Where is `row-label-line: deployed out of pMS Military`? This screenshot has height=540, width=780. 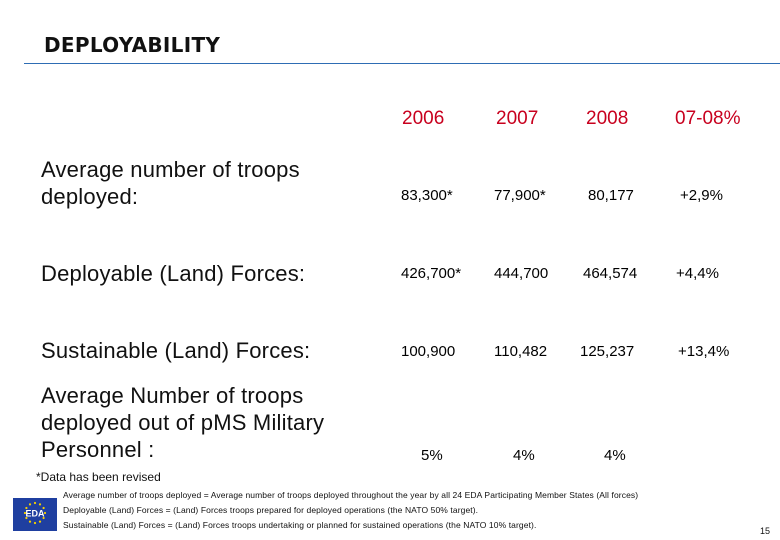 row-label-line: deployed out of pMS Military is located at coordinates (183, 422).